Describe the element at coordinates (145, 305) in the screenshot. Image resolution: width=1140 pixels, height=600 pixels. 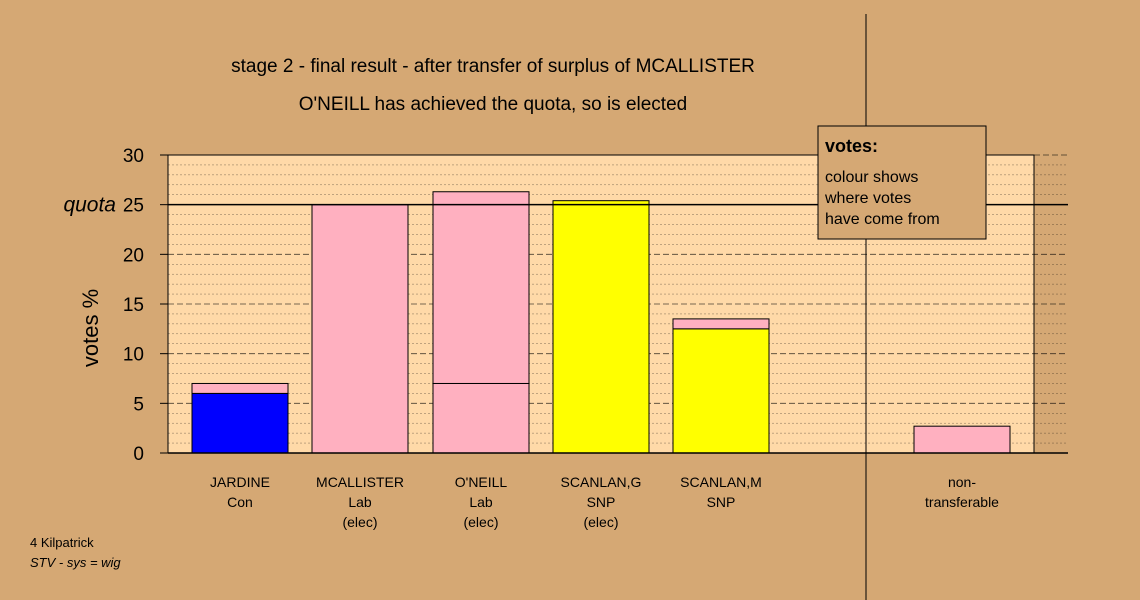
I see `y-axis: 0 5 10 15 20 25 30` at that location.